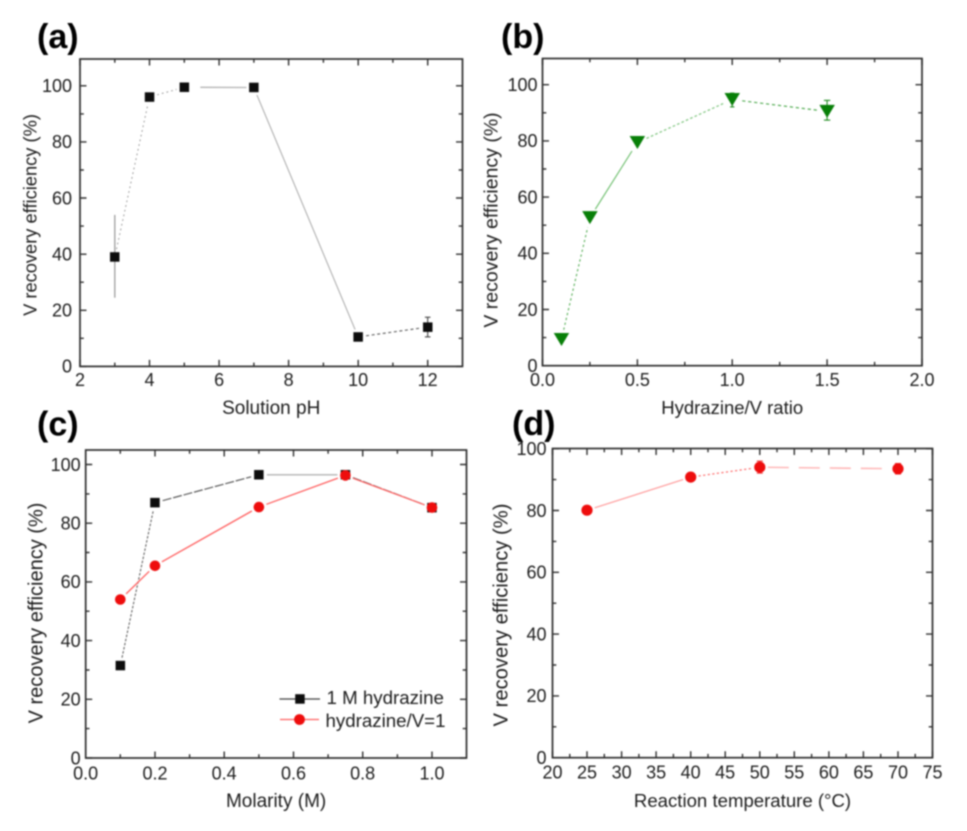 The width and height of the screenshot is (967, 831). I want to click on svg-text: 45, so click(725, 773).